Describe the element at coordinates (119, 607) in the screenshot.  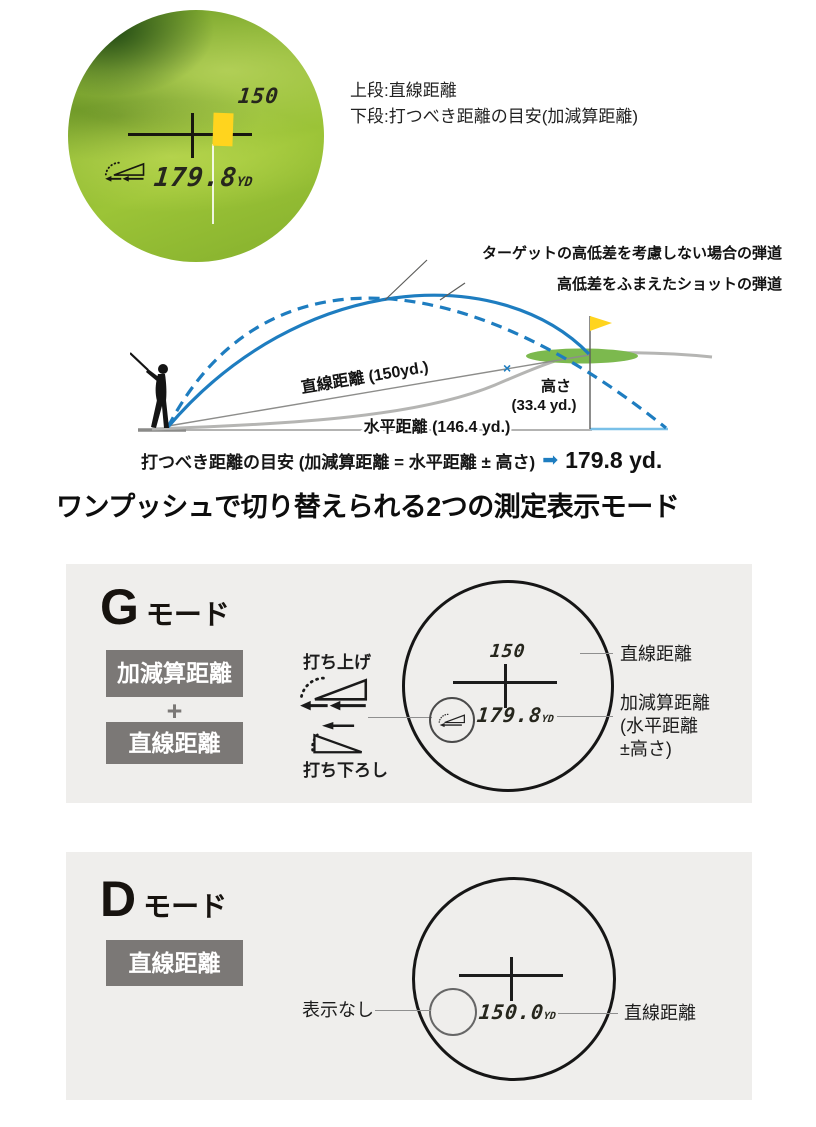
I see `g-mode-letter: G` at that location.